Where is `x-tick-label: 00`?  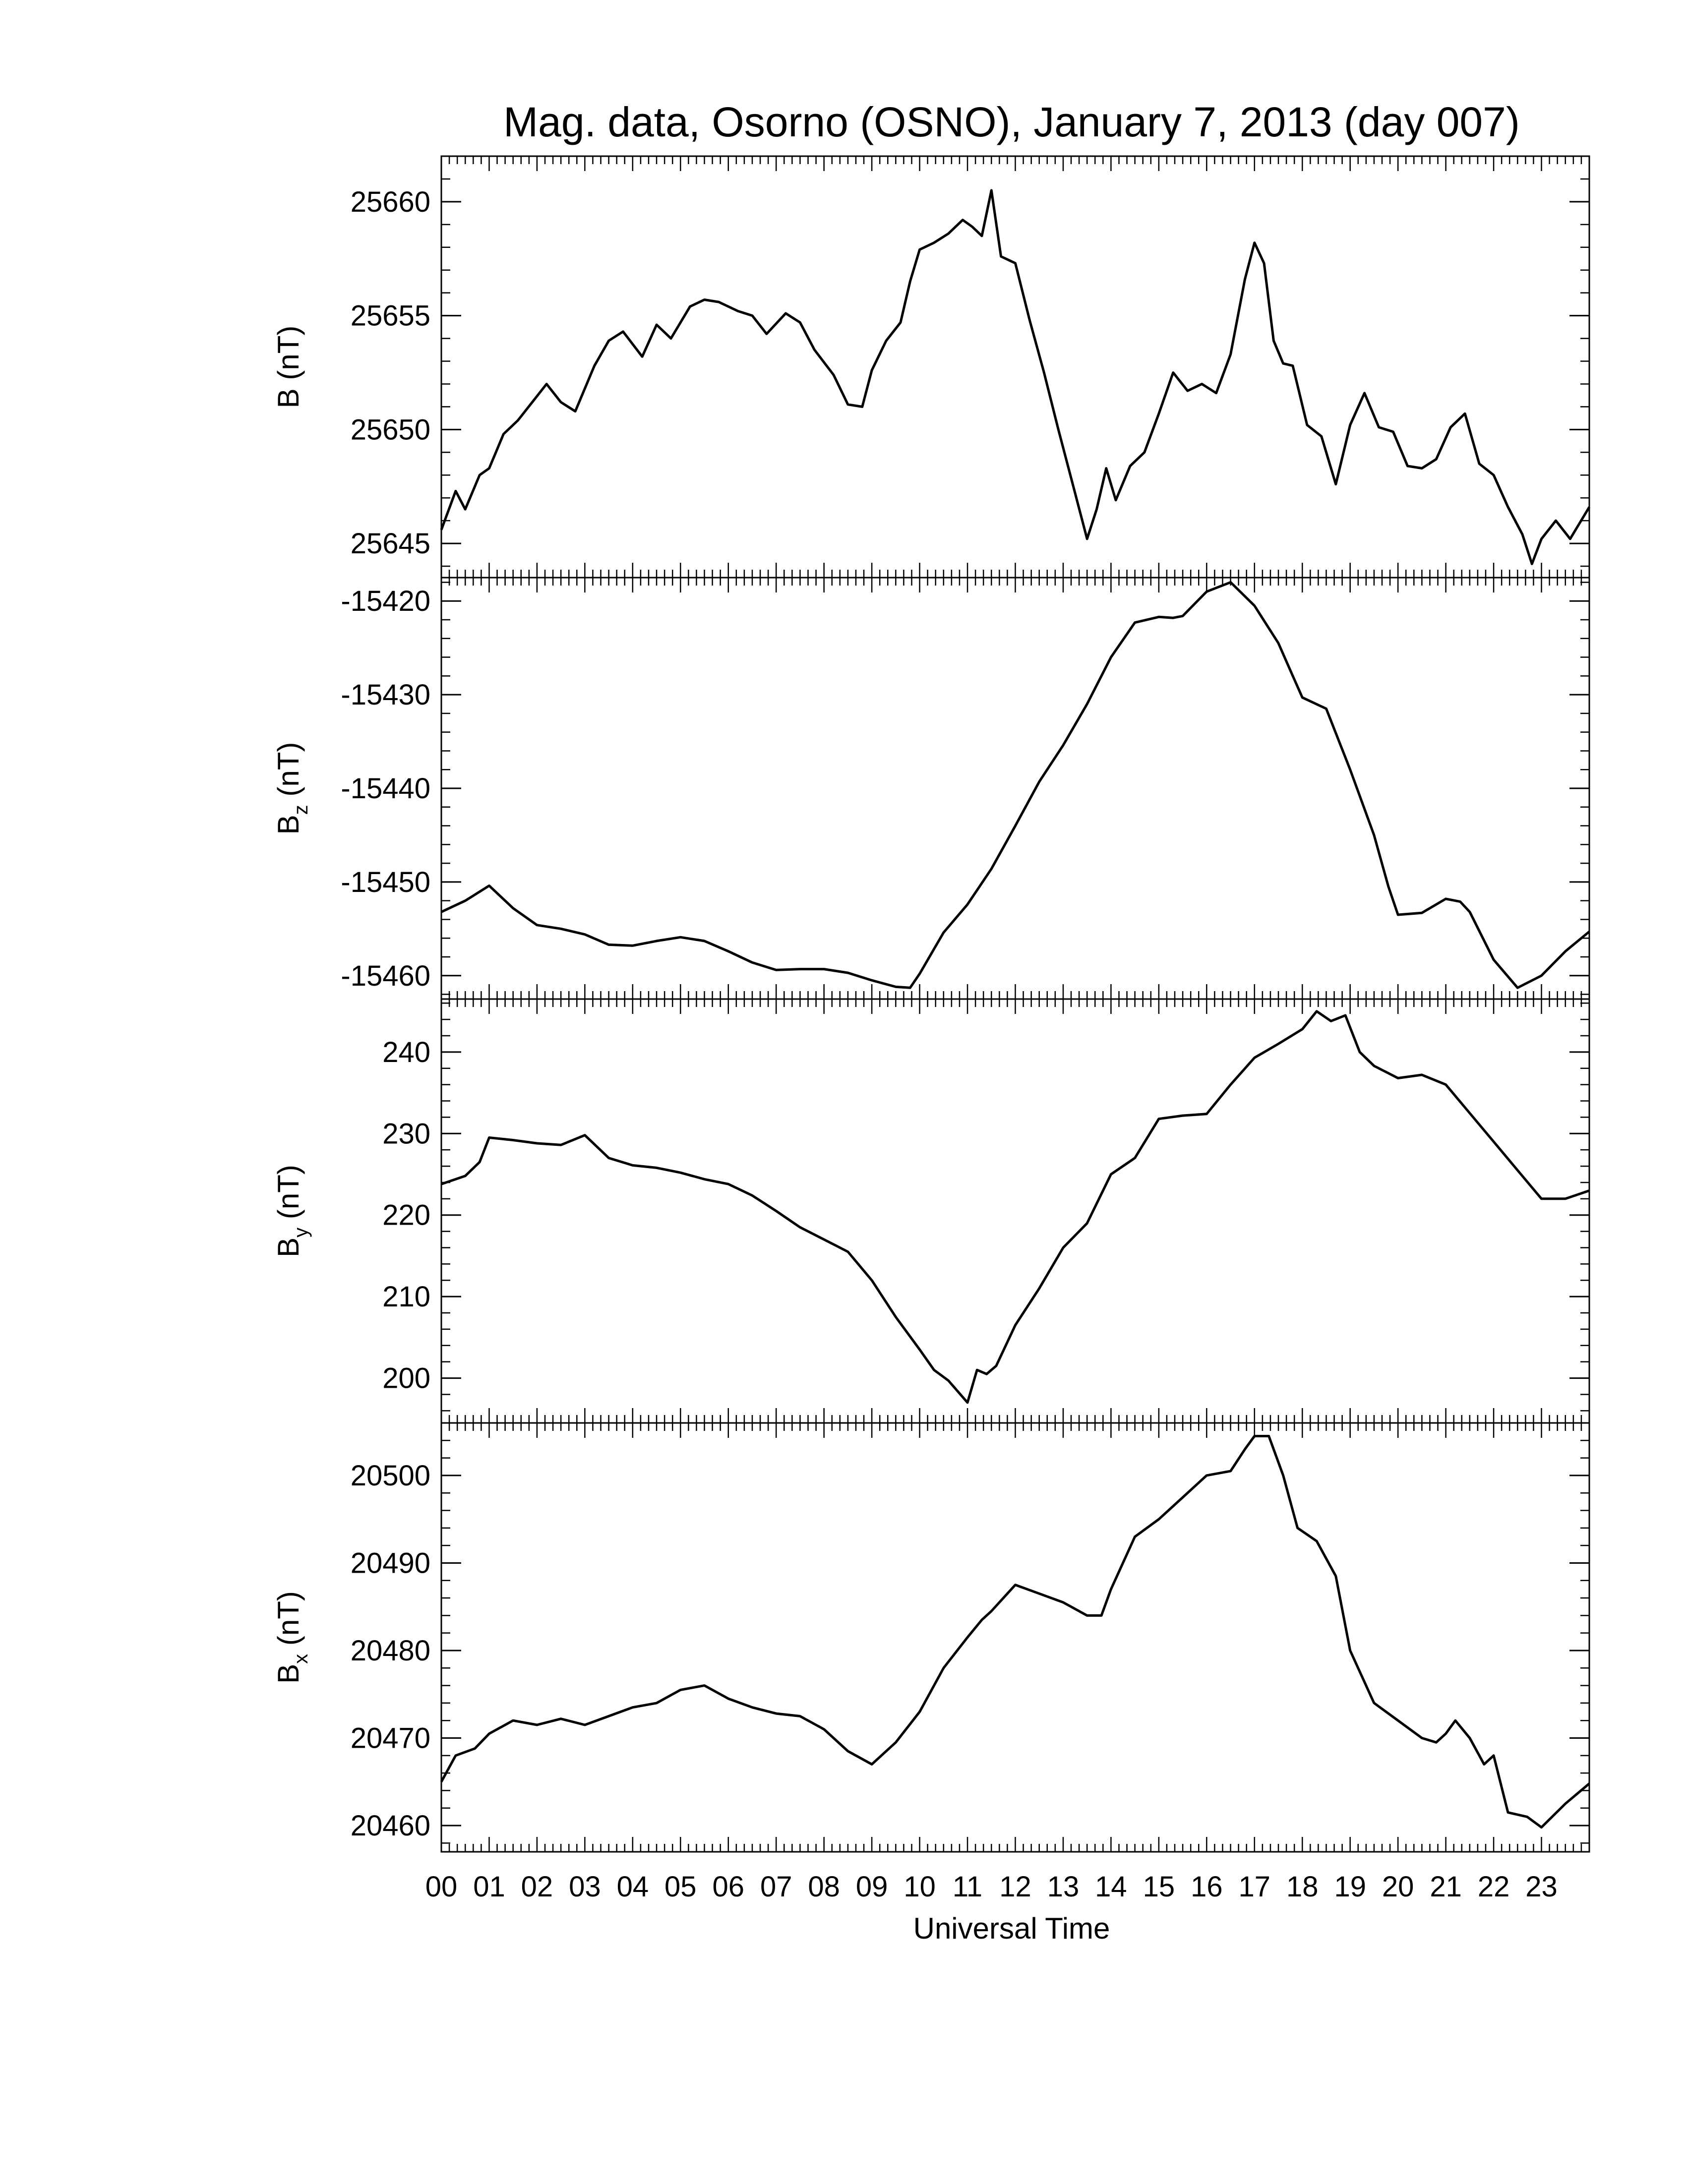
x-tick-label: 00 is located at coordinates (442, 1887).